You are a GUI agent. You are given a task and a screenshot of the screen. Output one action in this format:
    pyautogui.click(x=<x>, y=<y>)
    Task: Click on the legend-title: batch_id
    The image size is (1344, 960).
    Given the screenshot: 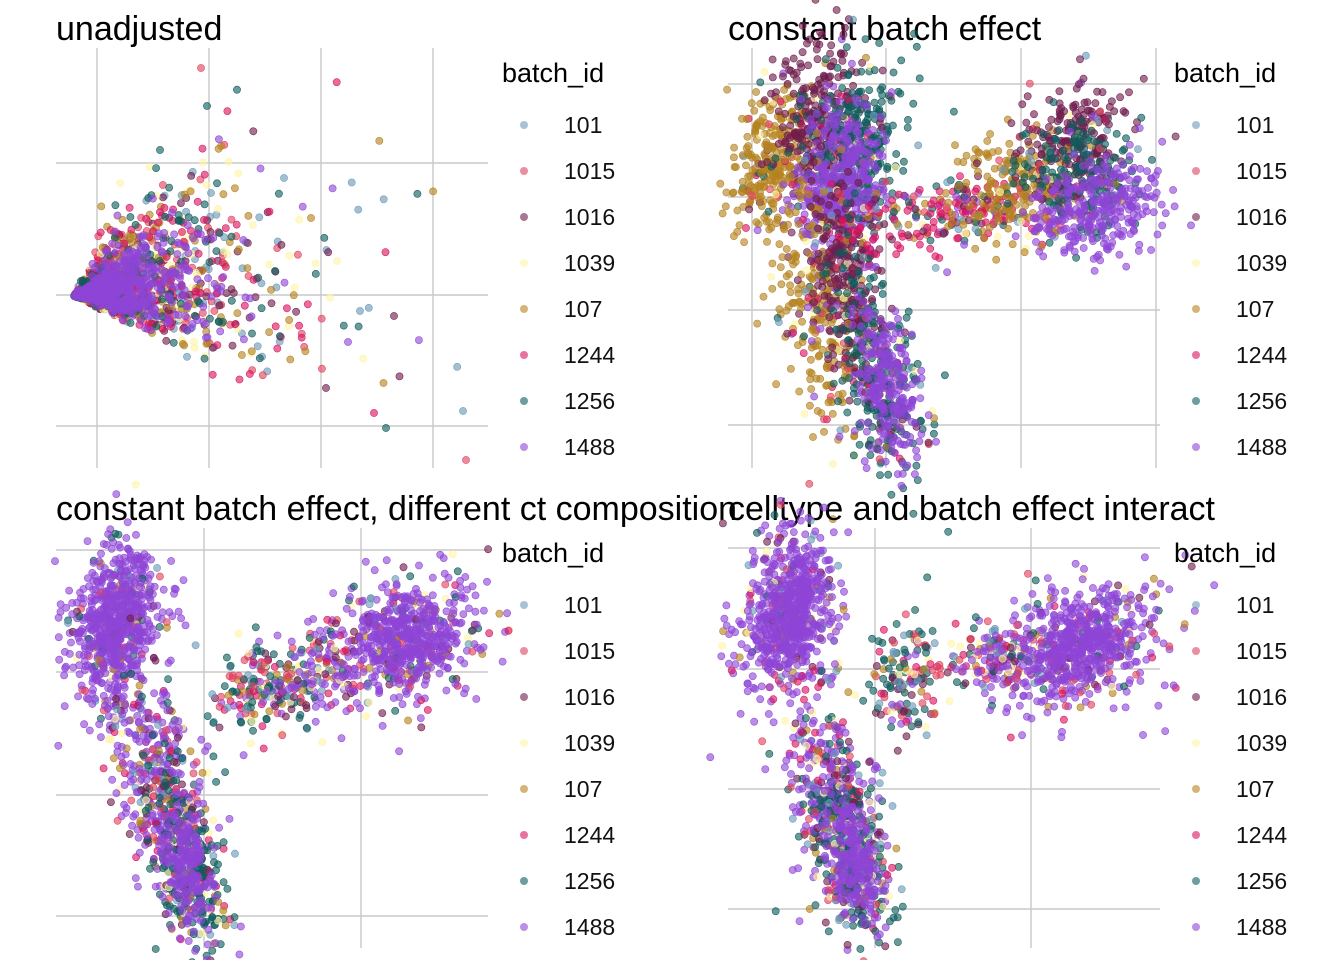 What is the action you would take?
    pyautogui.click(x=553, y=73)
    